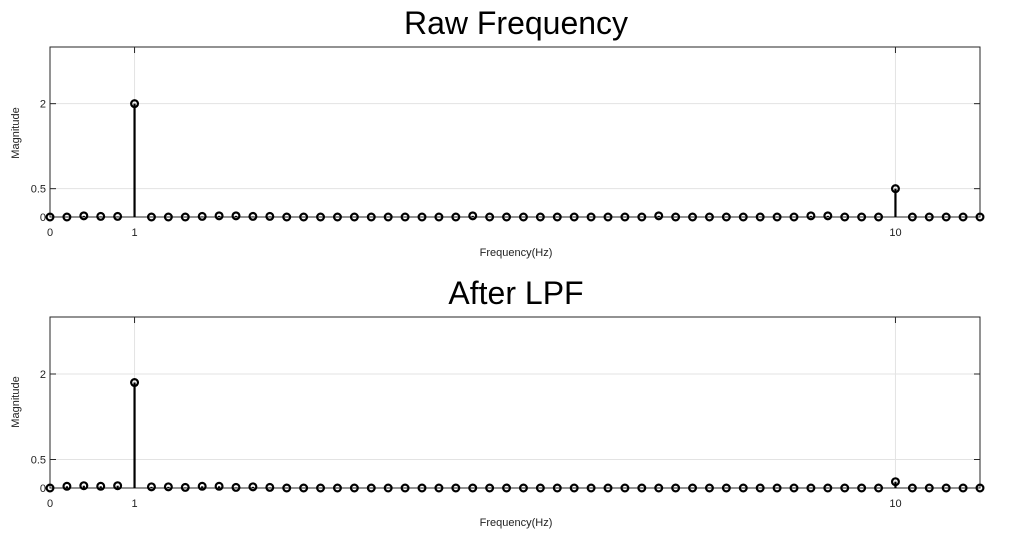  I want to click on y-tick-label: 0, so click(43, 489).